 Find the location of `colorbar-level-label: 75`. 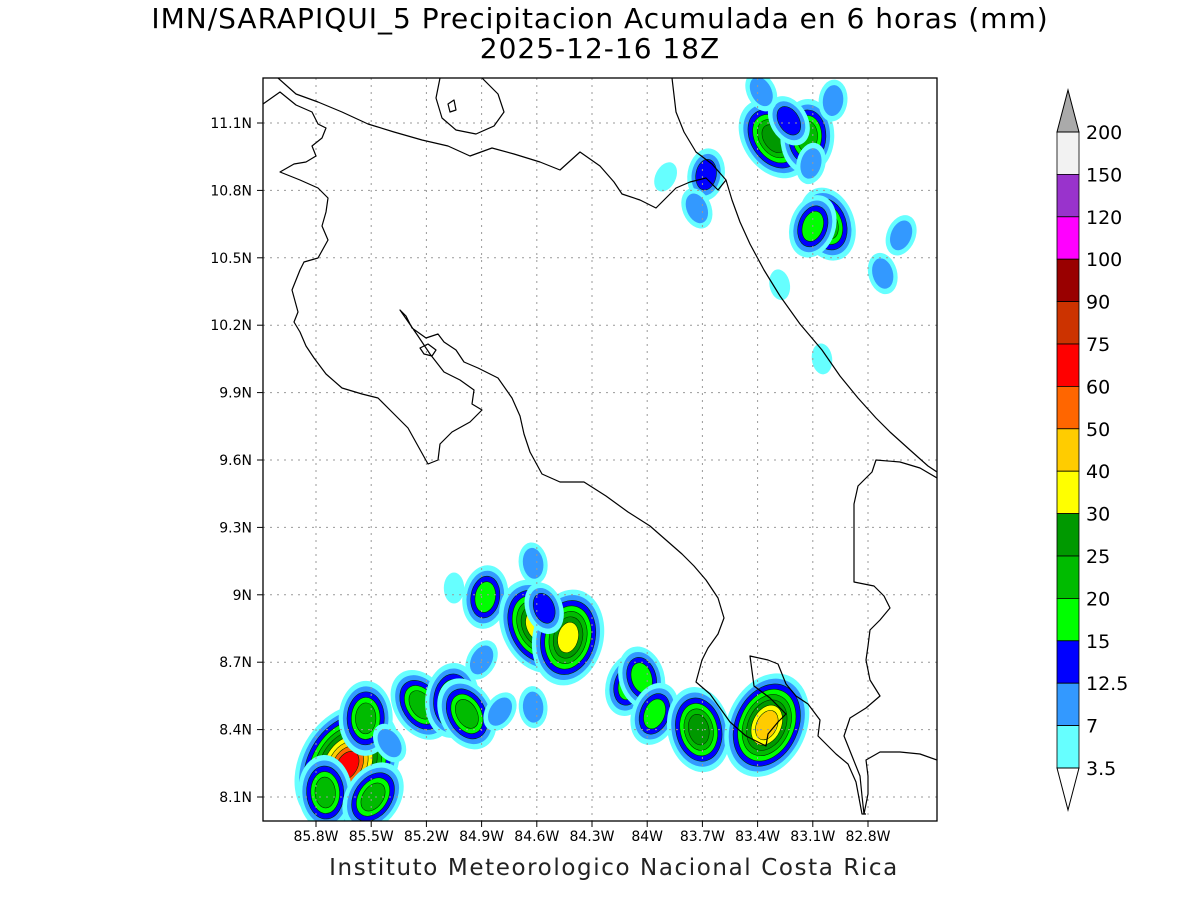

colorbar-level-label: 75 is located at coordinates (1098, 345).